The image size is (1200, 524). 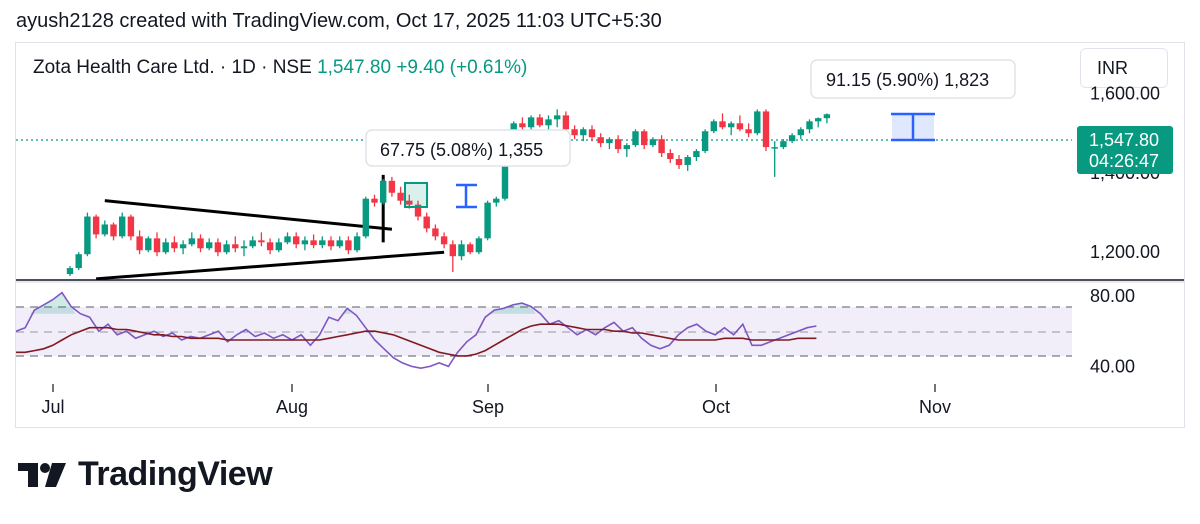 I want to click on brand-footer: TradingView, so click(x=145, y=474).